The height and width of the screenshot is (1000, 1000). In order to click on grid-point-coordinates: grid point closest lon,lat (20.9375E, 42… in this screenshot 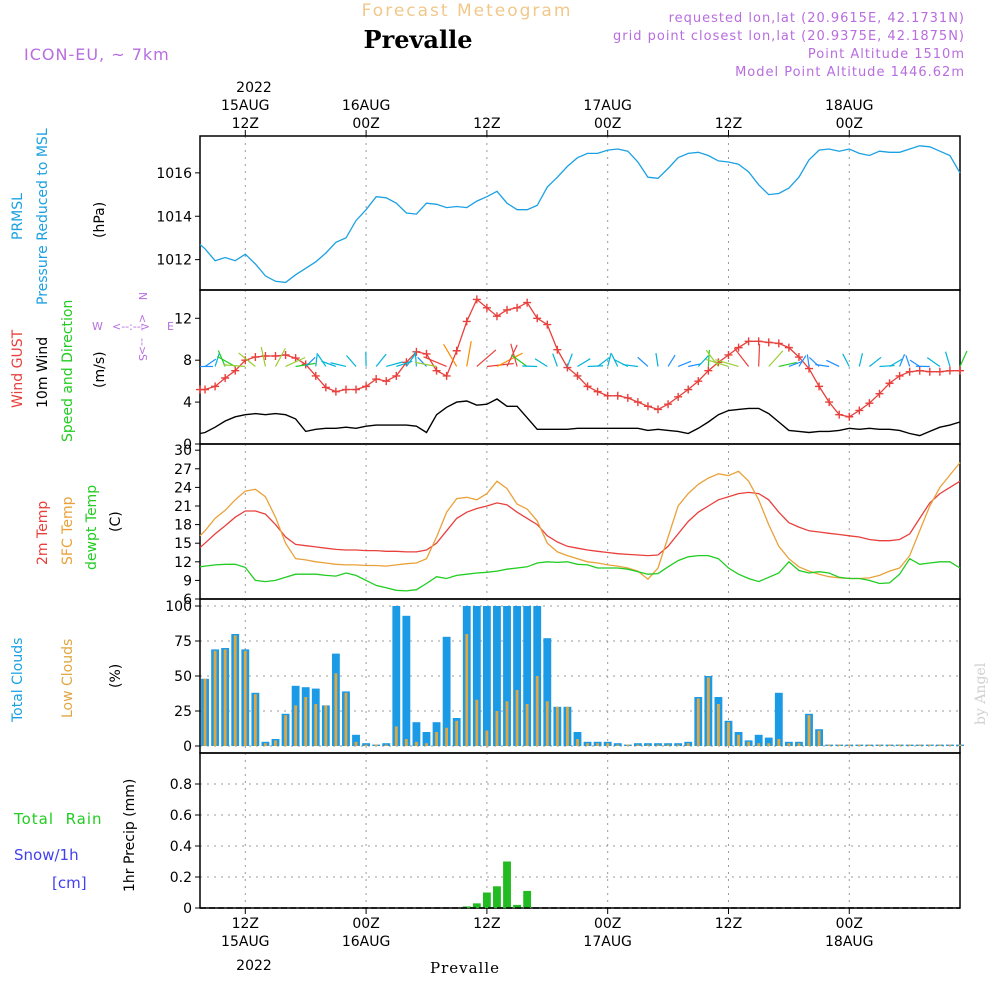, I will do `click(789, 36)`.